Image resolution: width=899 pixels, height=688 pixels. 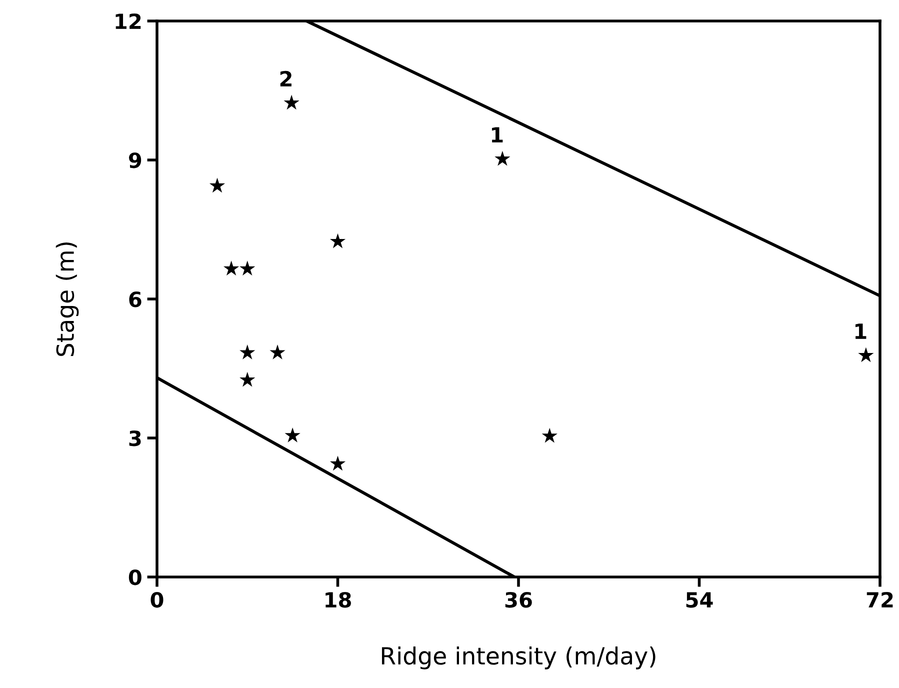 What do you see at coordinates (135, 577) in the screenshot?
I see `y-tick-label: 0` at bounding box center [135, 577].